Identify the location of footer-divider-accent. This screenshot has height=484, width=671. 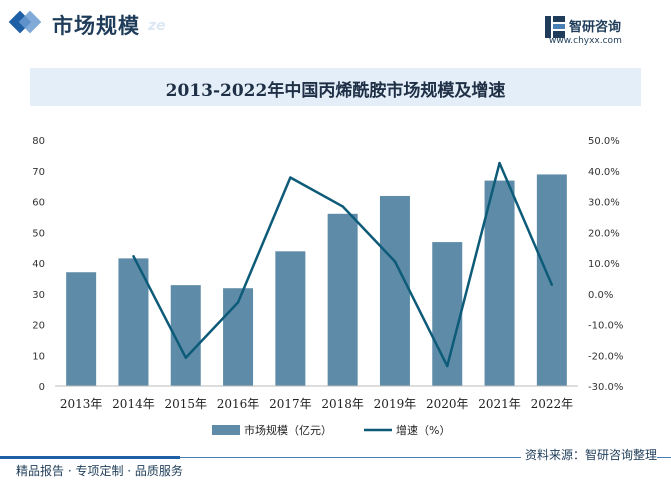
(90, 457).